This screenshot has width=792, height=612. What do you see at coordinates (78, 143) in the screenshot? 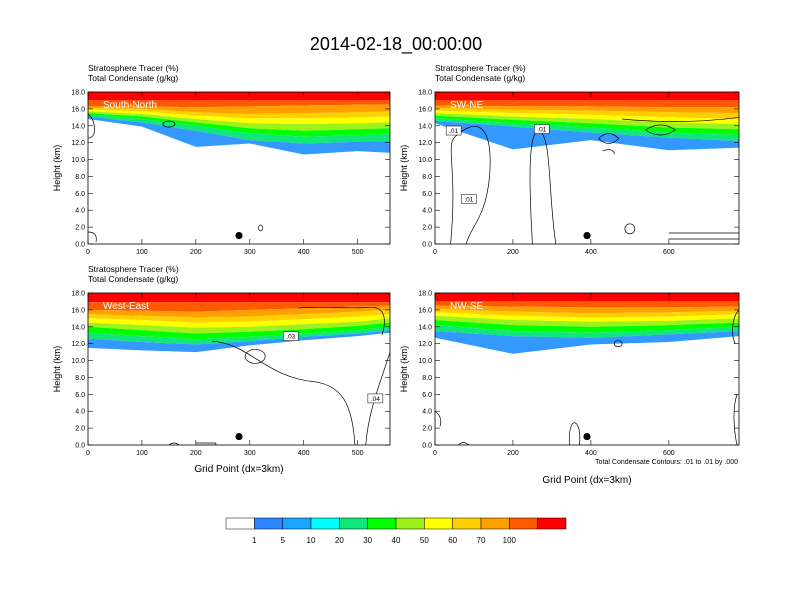
I see `y-tick-label: 12.0` at bounding box center [78, 143].